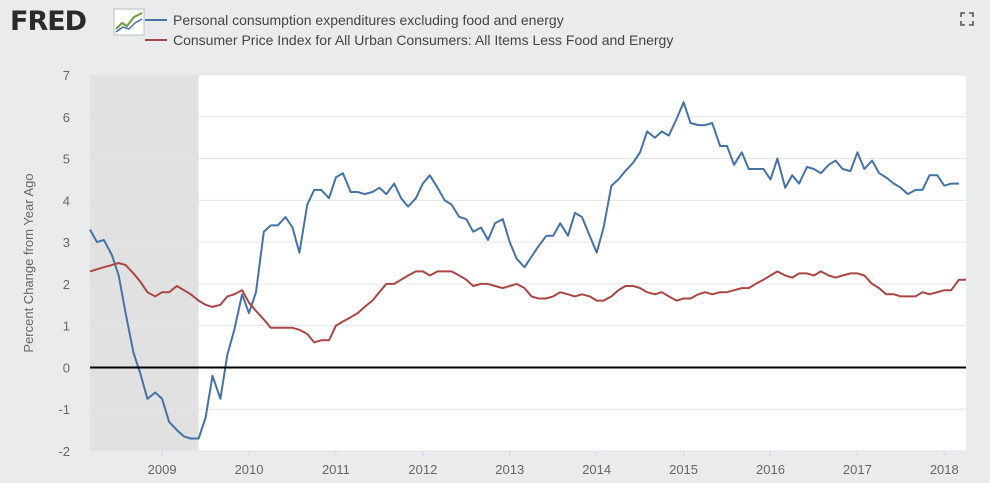  Describe the element at coordinates (144, 263) in the screenshot. I see `recession-band` at that location.